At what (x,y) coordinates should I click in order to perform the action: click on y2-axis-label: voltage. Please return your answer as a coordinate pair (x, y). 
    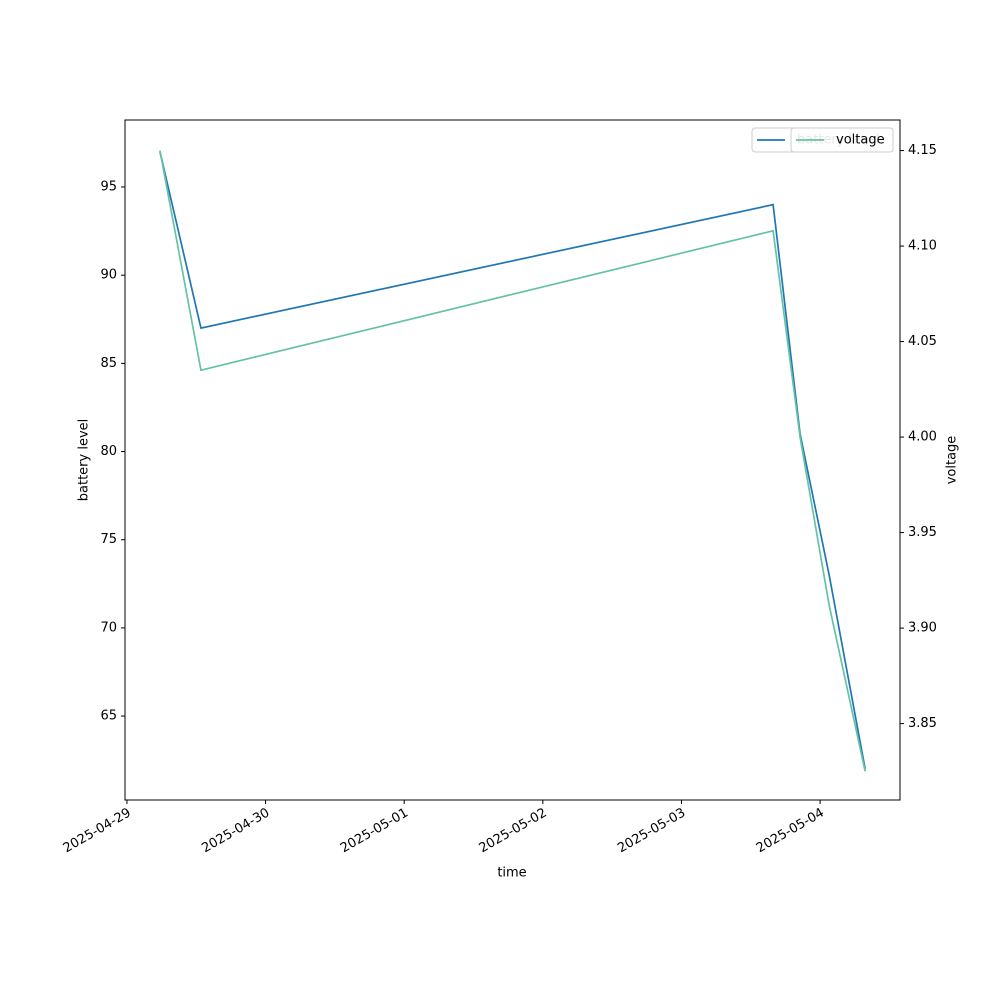
    Looking at the image, I should click on (952, 460).